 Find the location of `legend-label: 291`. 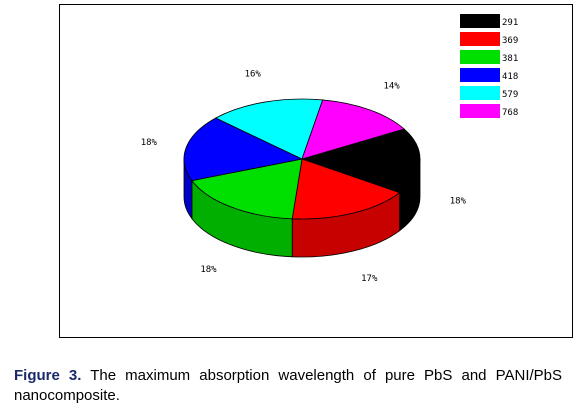

legend-label: 291 is located at coordinates (510, 23).